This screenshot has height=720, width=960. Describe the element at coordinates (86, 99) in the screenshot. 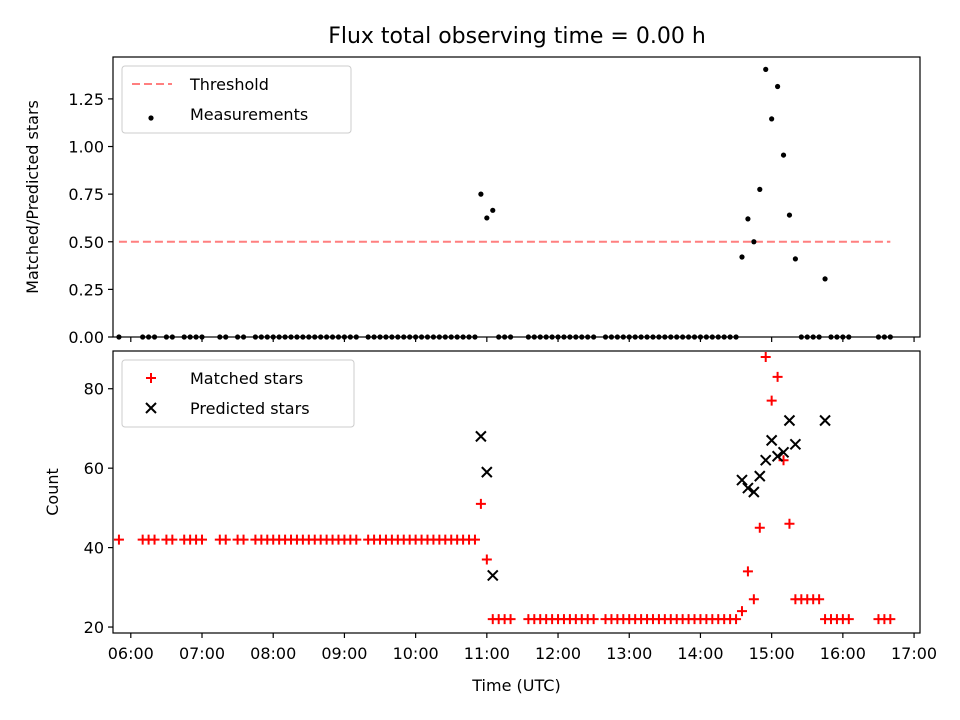

I see `y-tick-label: 1.25` at that location.